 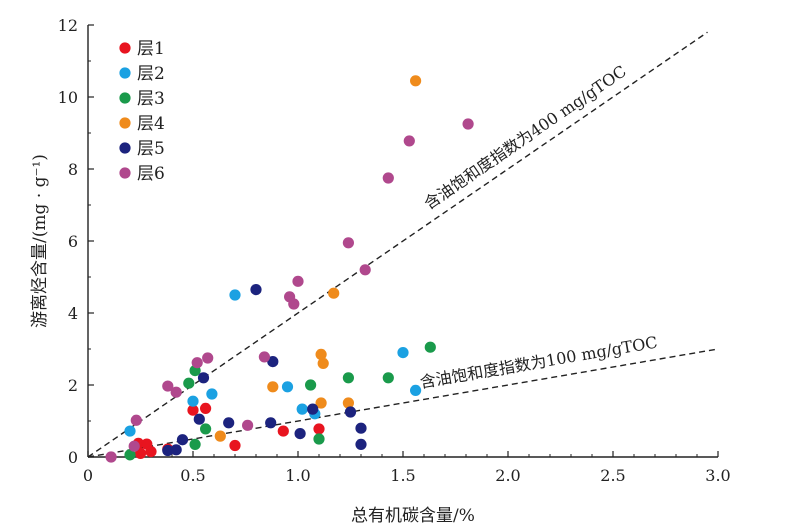 I want to click on x-tick-label: 2.0, so click(x=507, y=475).